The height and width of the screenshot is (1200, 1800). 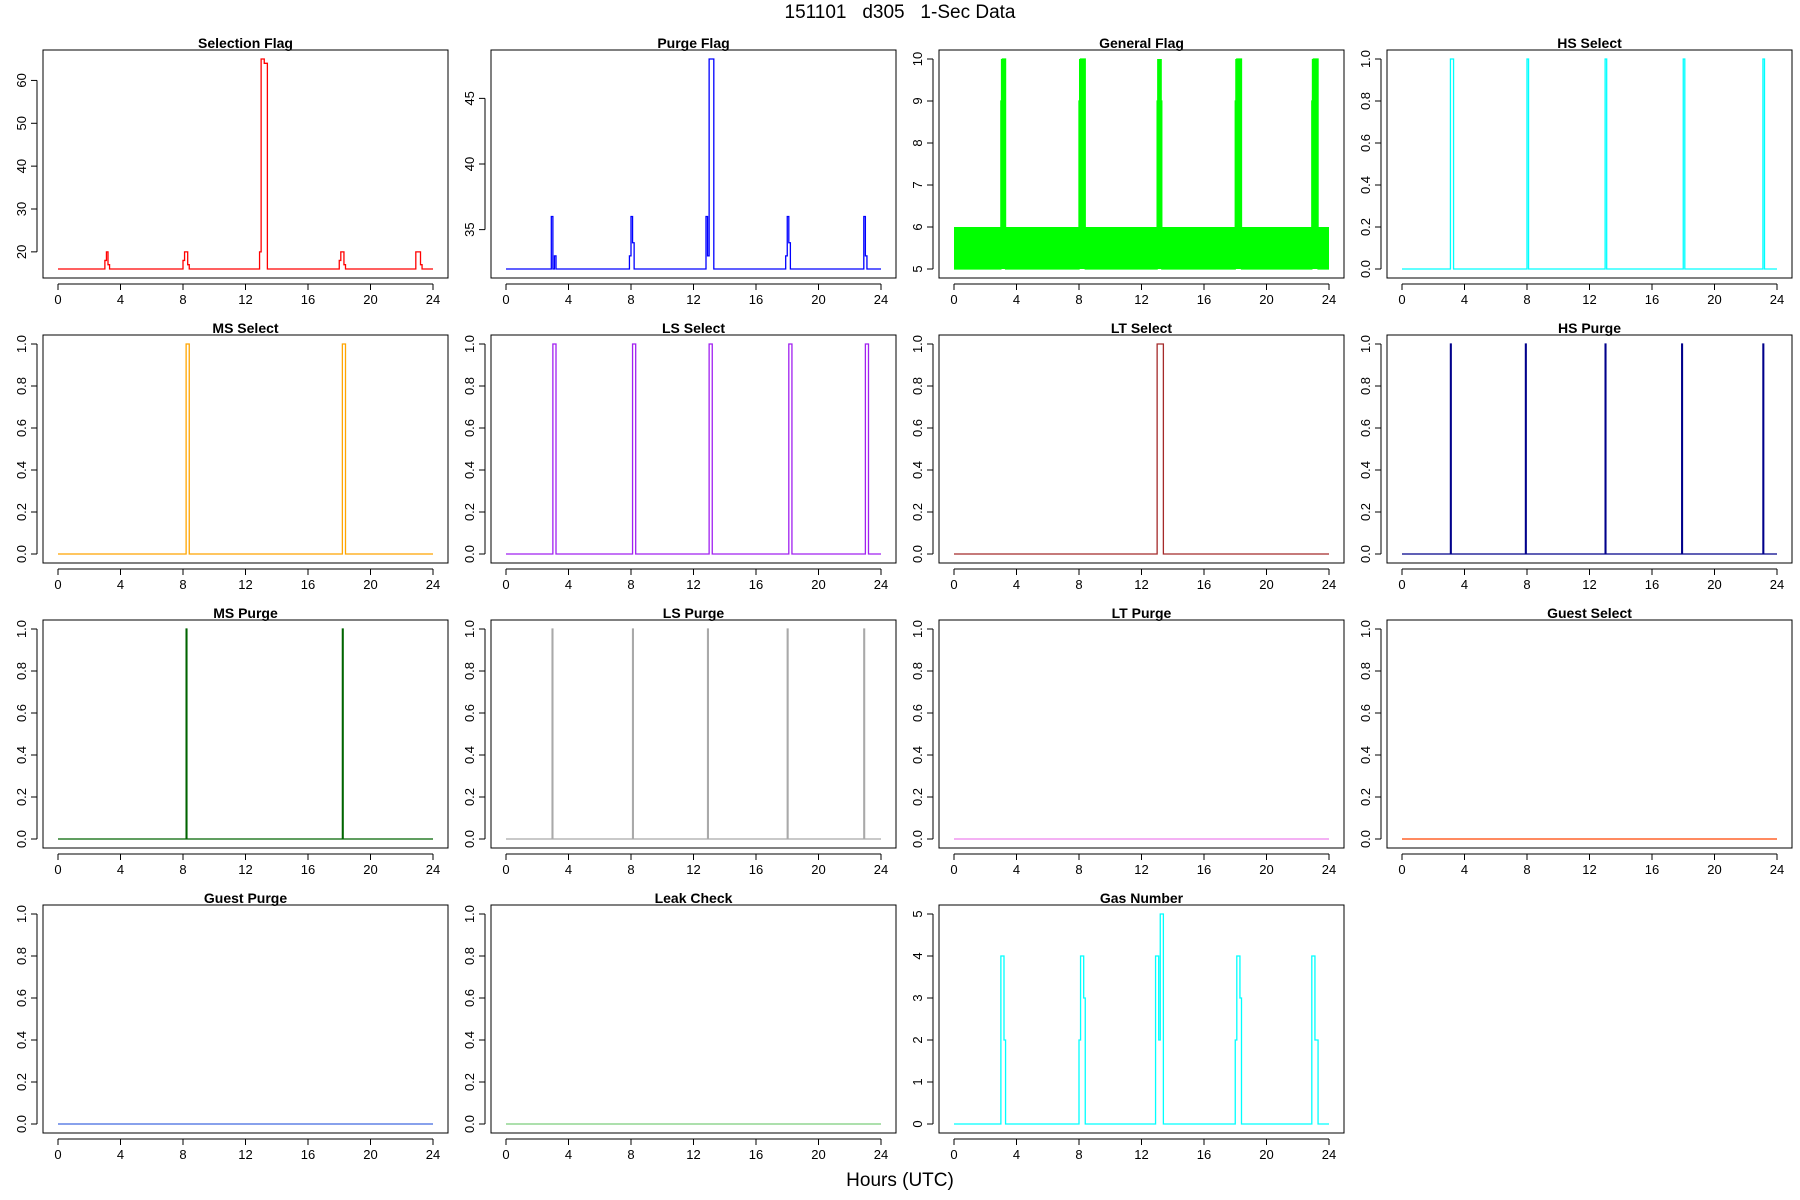 I want to click on panel-title: HS Purge, so click(x=1589, y=328).